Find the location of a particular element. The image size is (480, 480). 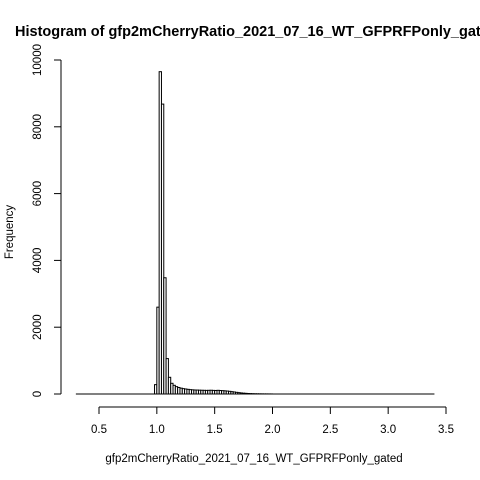

x-axis: 0.5 1.0 1.5 2.0 2.5 3.0 3.5 is located at coordinates (272, 421).